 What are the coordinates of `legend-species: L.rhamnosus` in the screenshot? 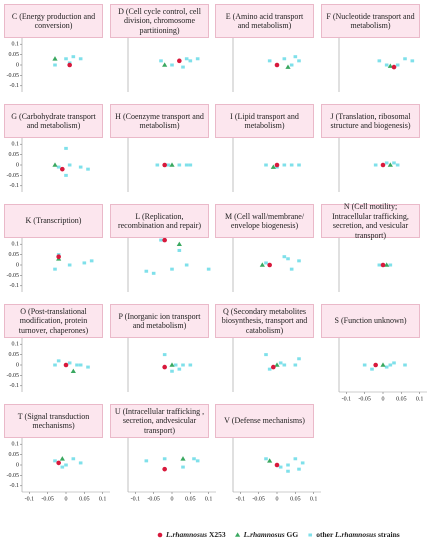 It's located at (355, 534).